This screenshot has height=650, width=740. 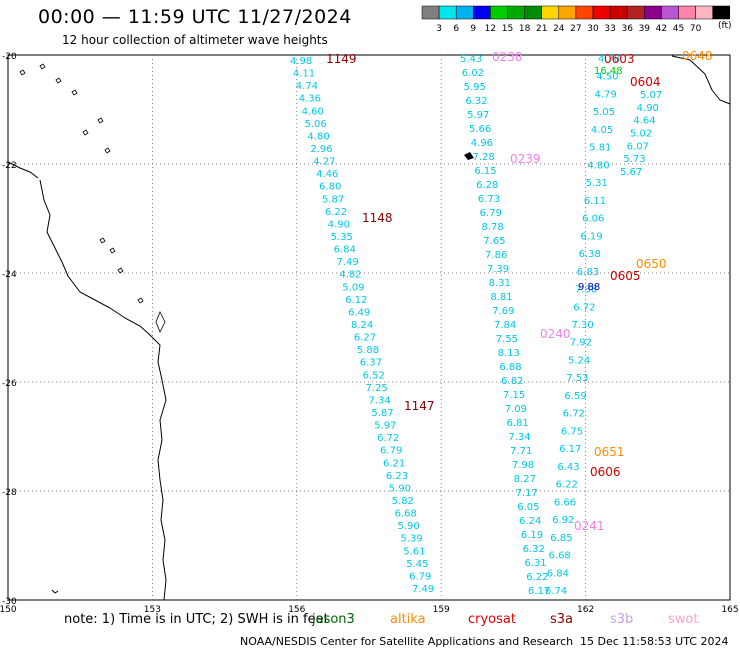 I want to click on swh-value-track-west: 8.24, so click(x=362, y=325).